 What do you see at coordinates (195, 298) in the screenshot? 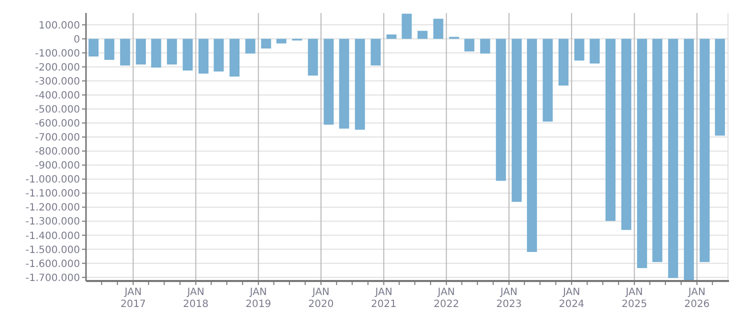
I see `x-tick-label: JAN 2018` at bounding box center [195, 298].